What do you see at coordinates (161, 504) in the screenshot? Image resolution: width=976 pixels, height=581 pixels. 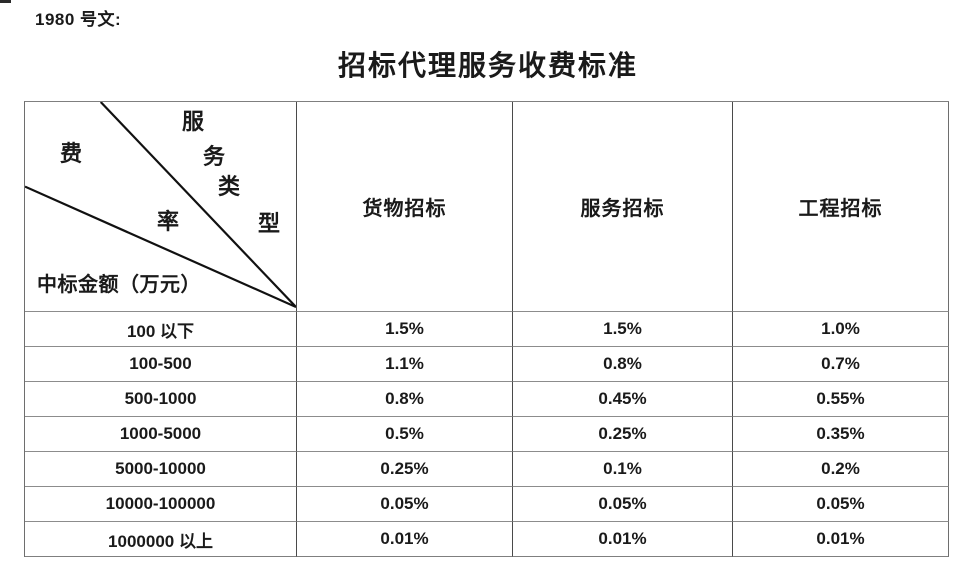 I see `row-amount: 10000-100000` at bounding box center [161, 504].